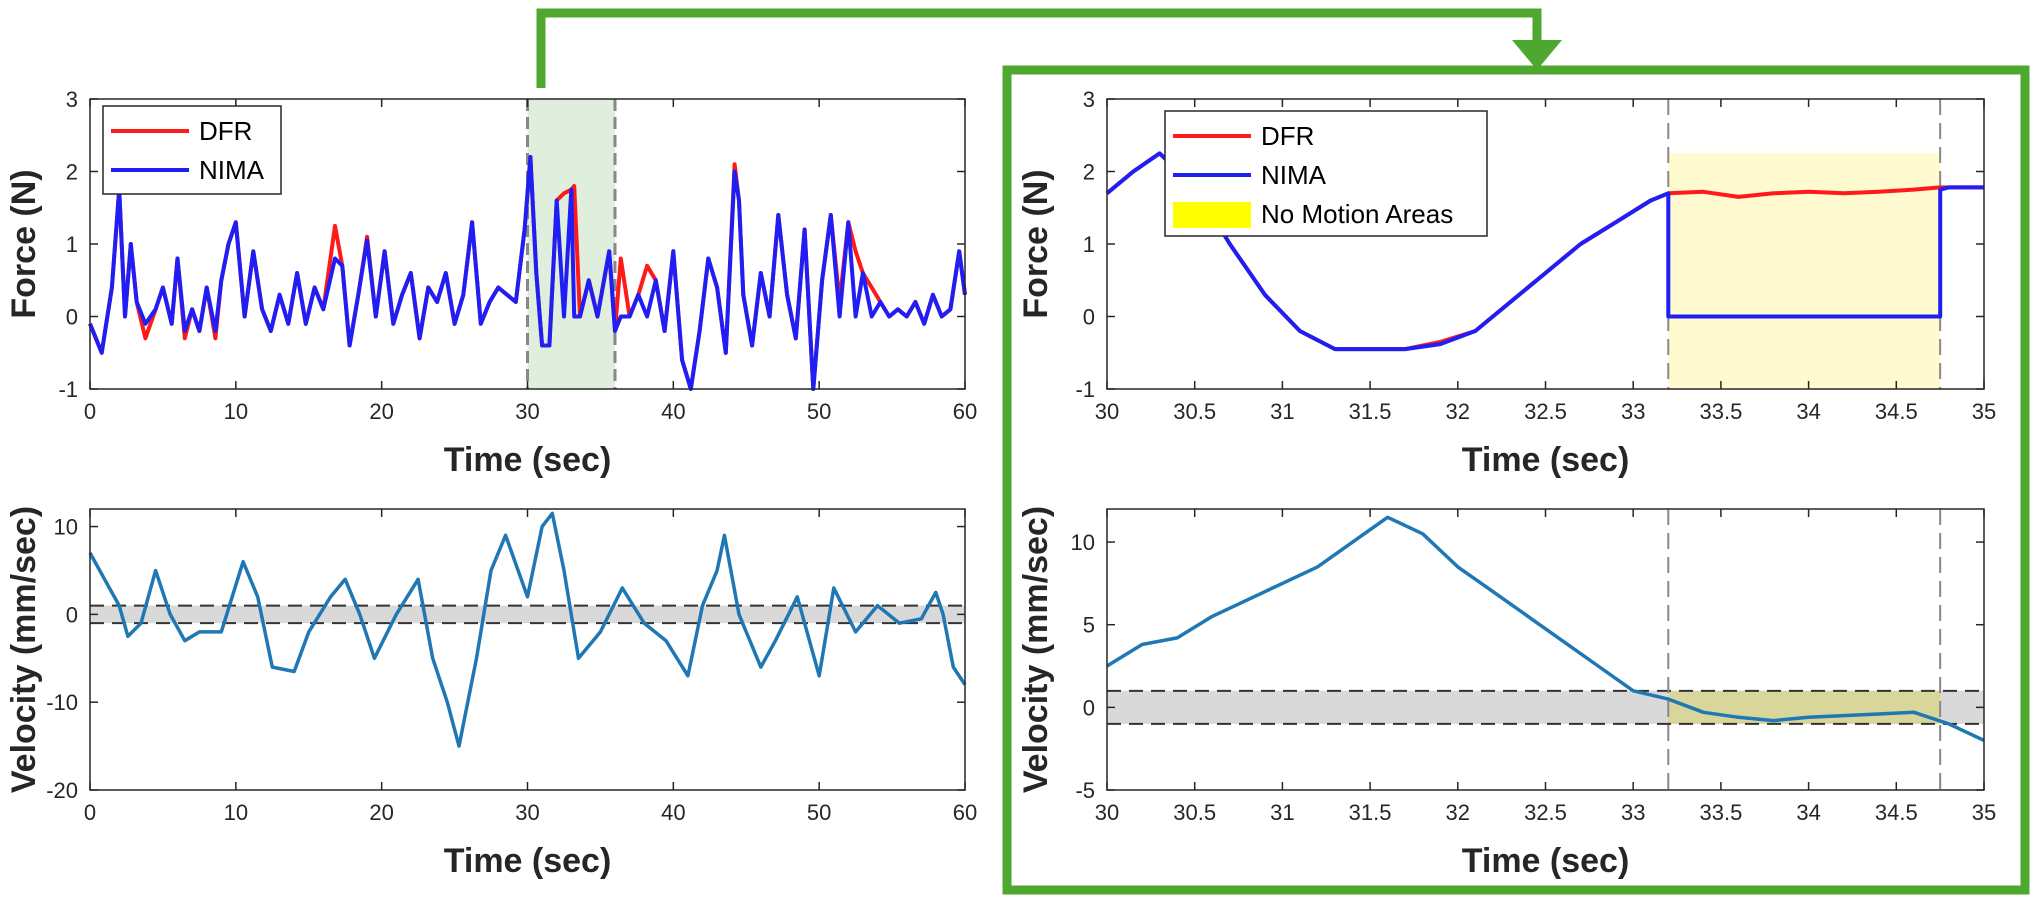 This screenshot has width=2034, height=900. Describe the element at coordinates (1212, 215) in the screenshot. I see `legend-swatch` at that location.